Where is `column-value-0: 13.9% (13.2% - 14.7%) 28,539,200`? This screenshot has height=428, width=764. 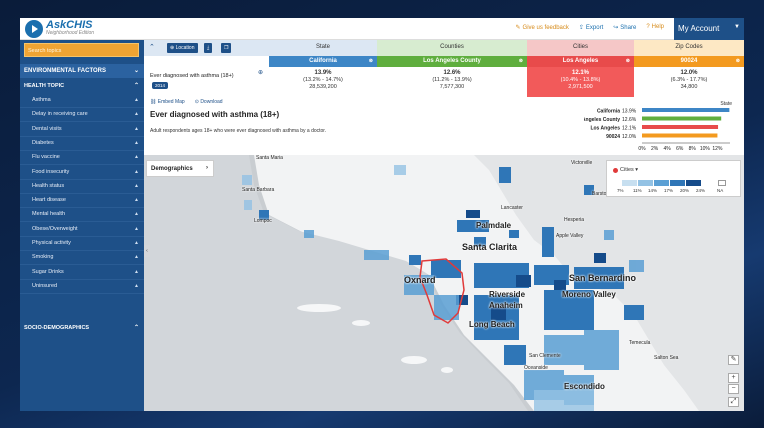 column-value-0: 13.9% (13.2% - 14.7%) 28,539,200 is located at coordinates (323, 82).